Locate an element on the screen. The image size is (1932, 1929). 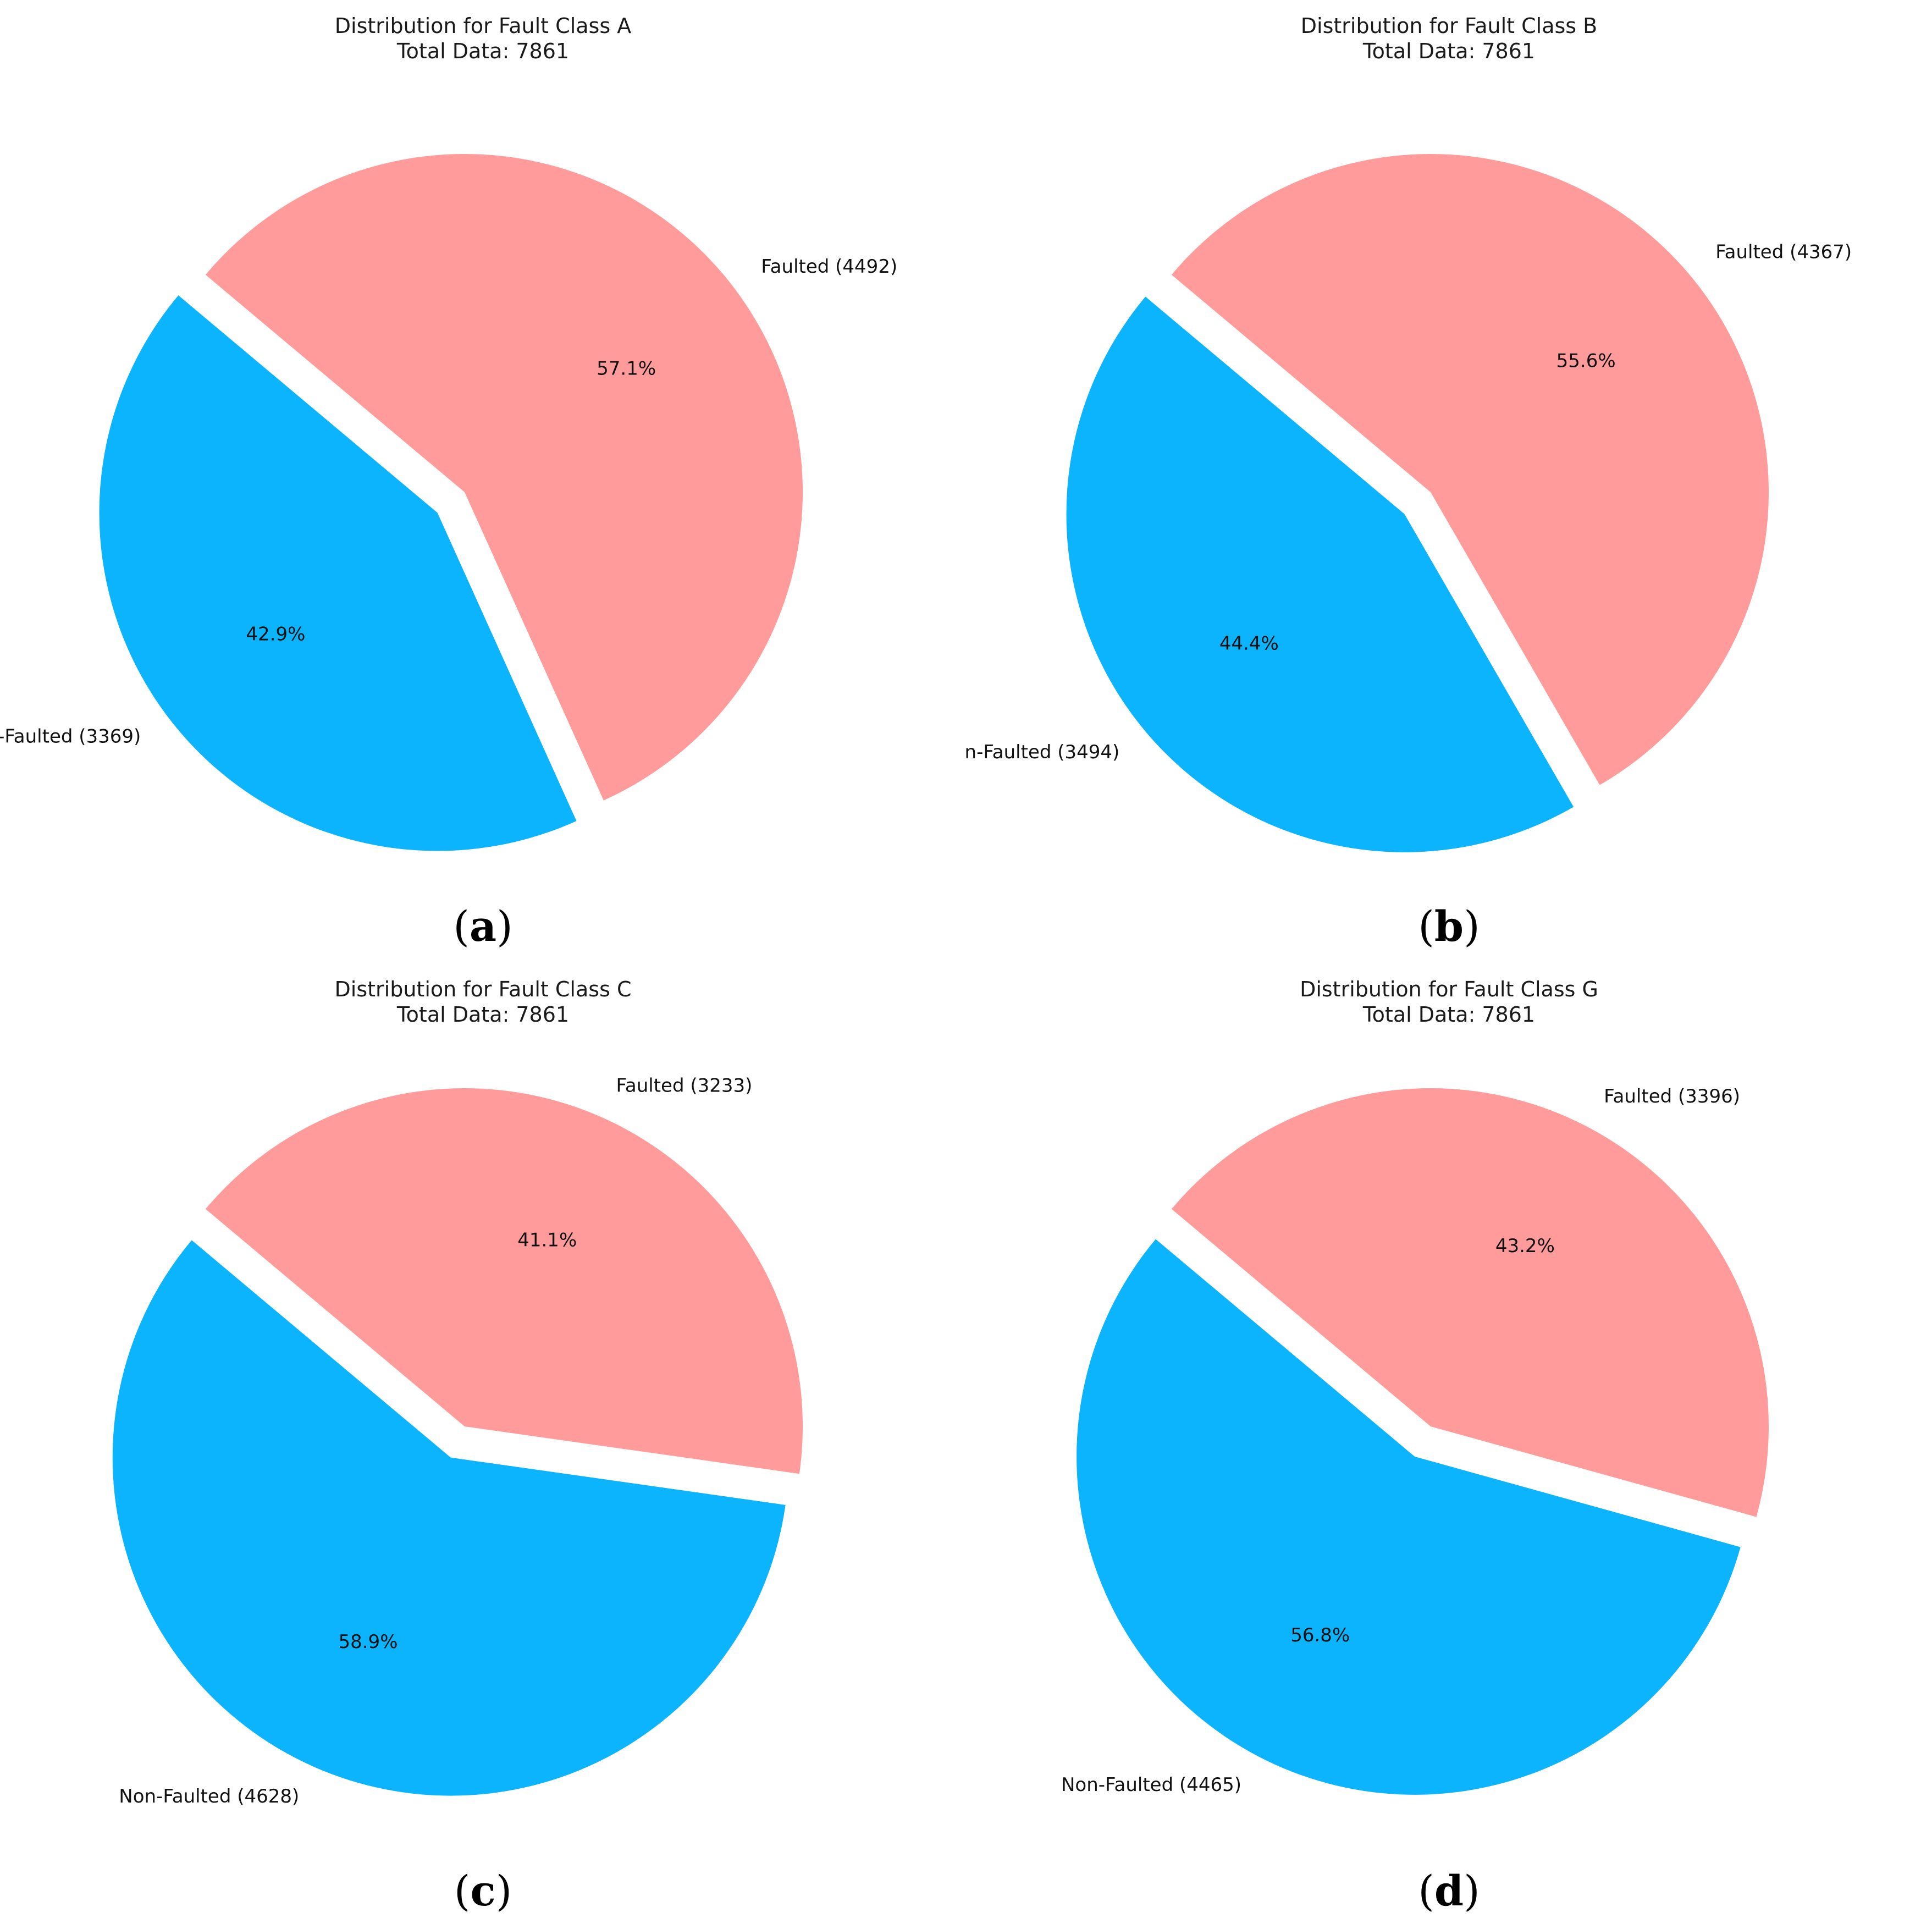
panel-caption: (b) is located at coordinates (1449, 926).